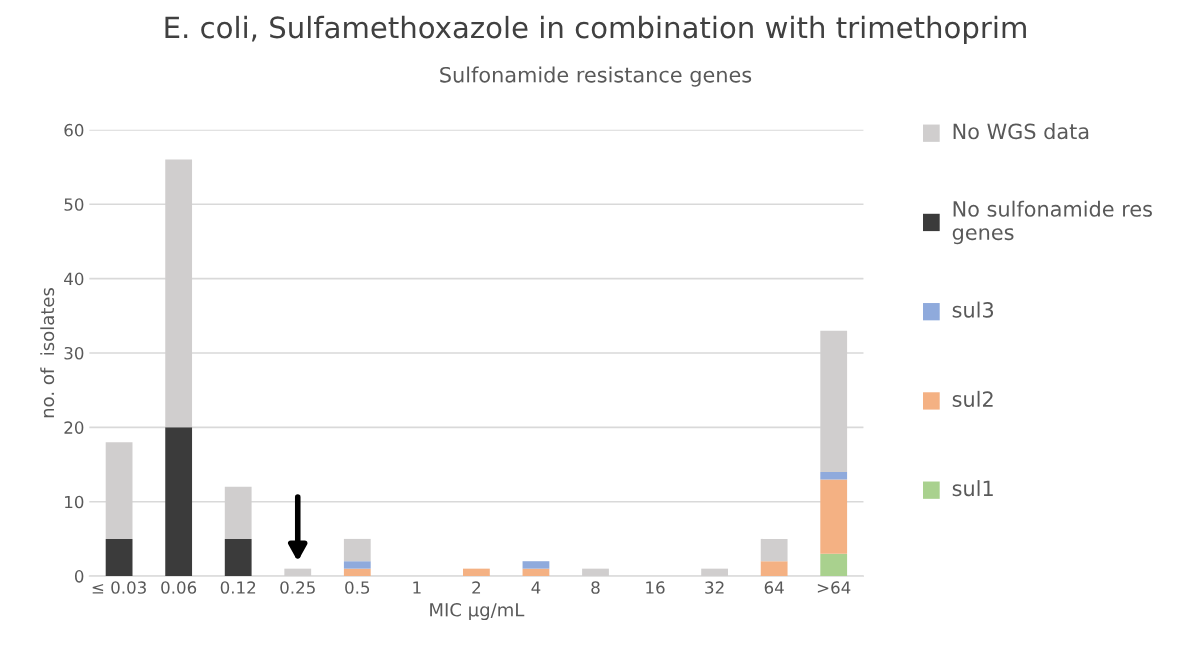 The image size is (1191, 666). Describe the element at coordinates (74, 204) in the screenshot. I see `y-tick-label: 50` at that location.